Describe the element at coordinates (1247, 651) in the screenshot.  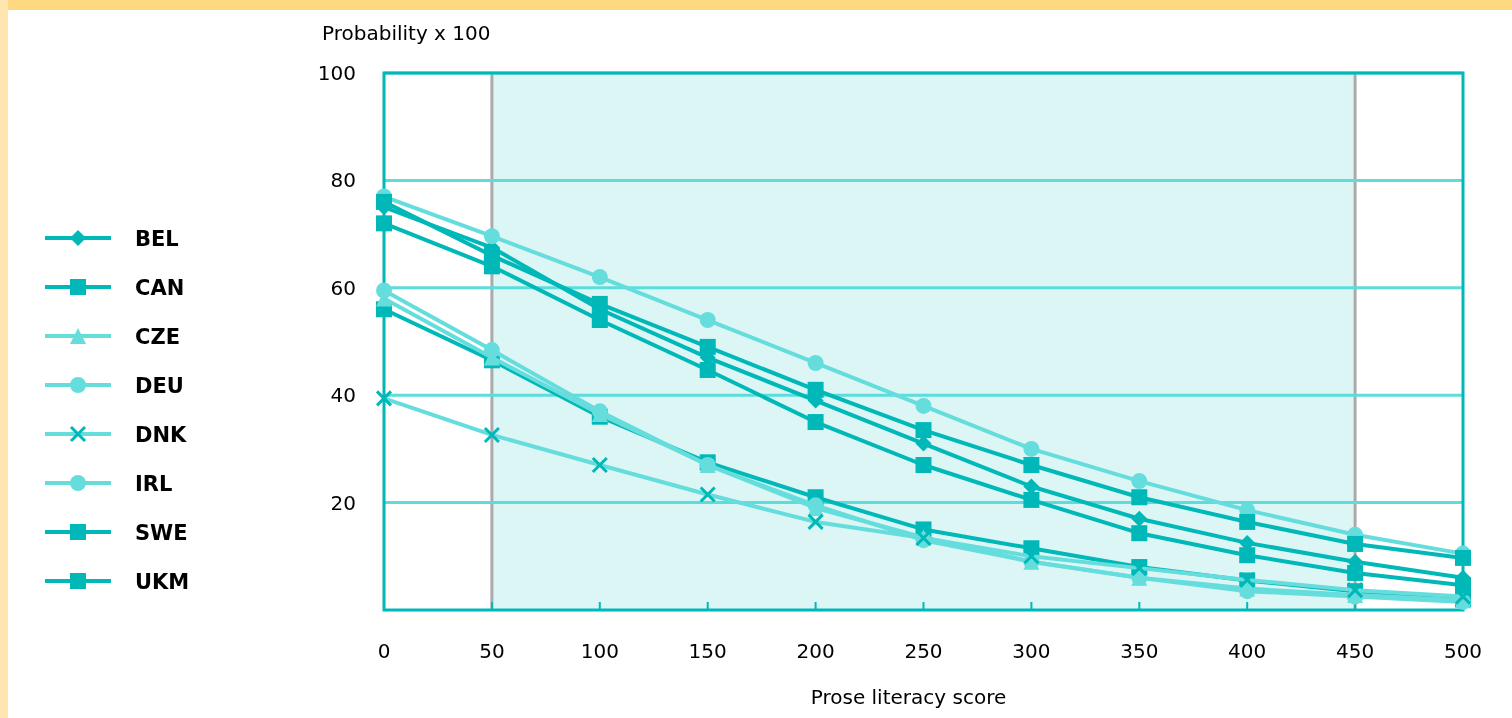
I see `x-tick-label: 400` at that location.